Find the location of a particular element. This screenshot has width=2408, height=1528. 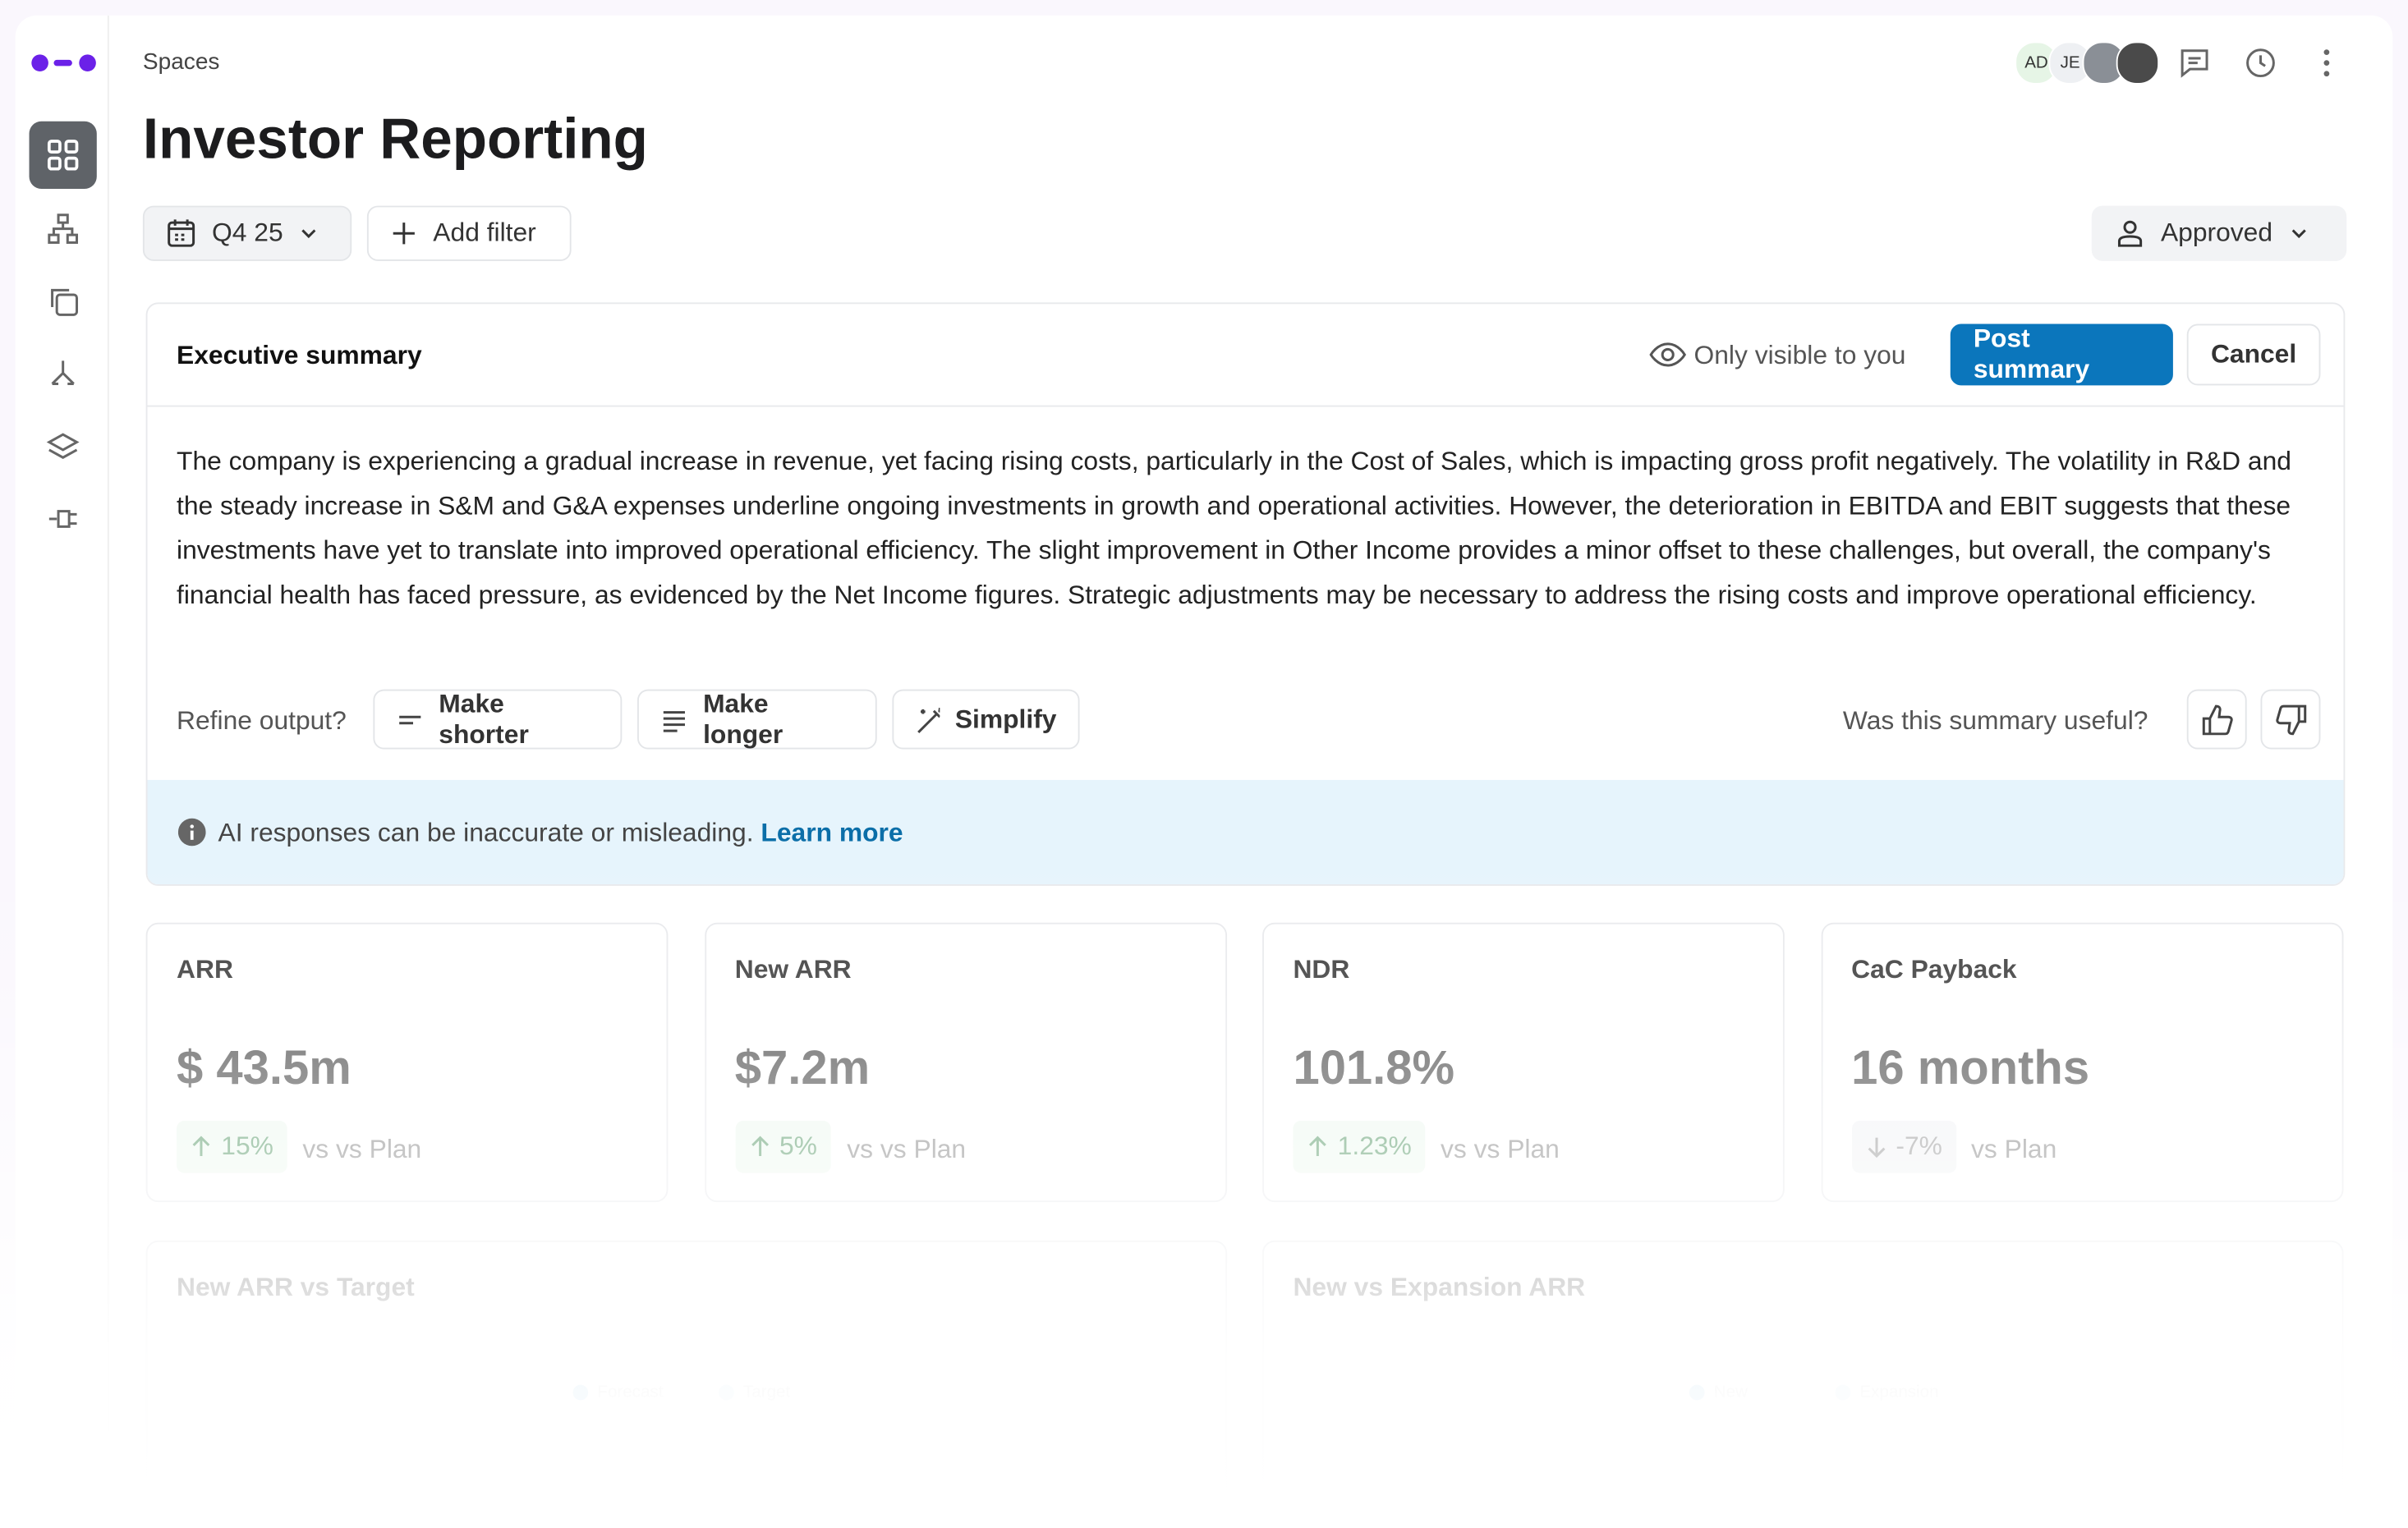

chart-title: New vs Expansion ARR is located at coordinates (1439, 1287).